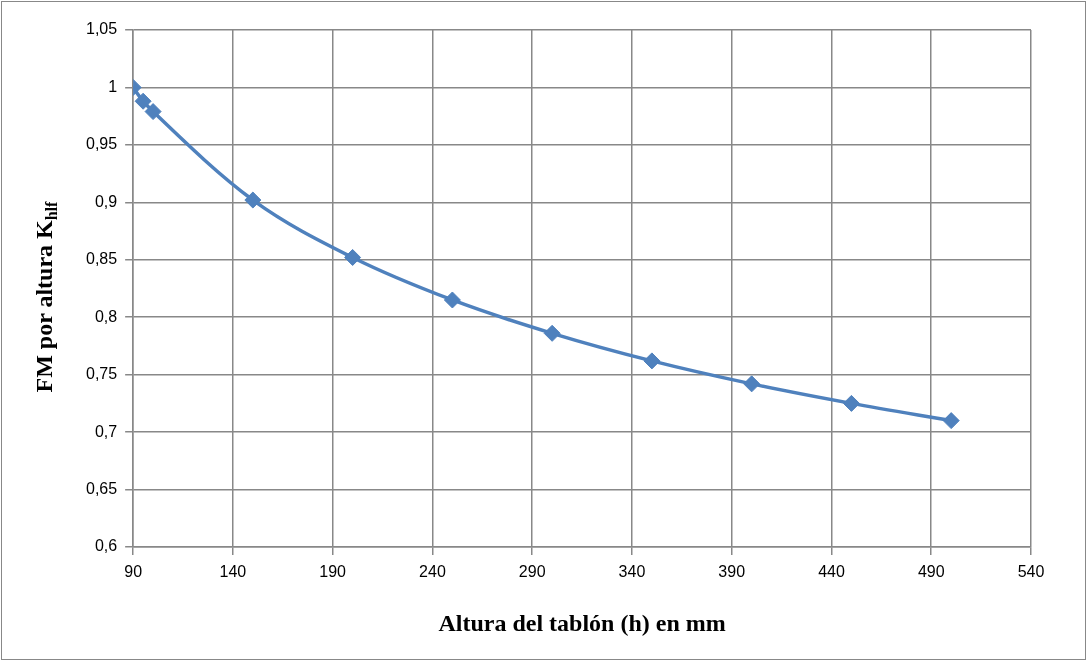  I want to click on x-tick-label: 190, so click(333, 572).